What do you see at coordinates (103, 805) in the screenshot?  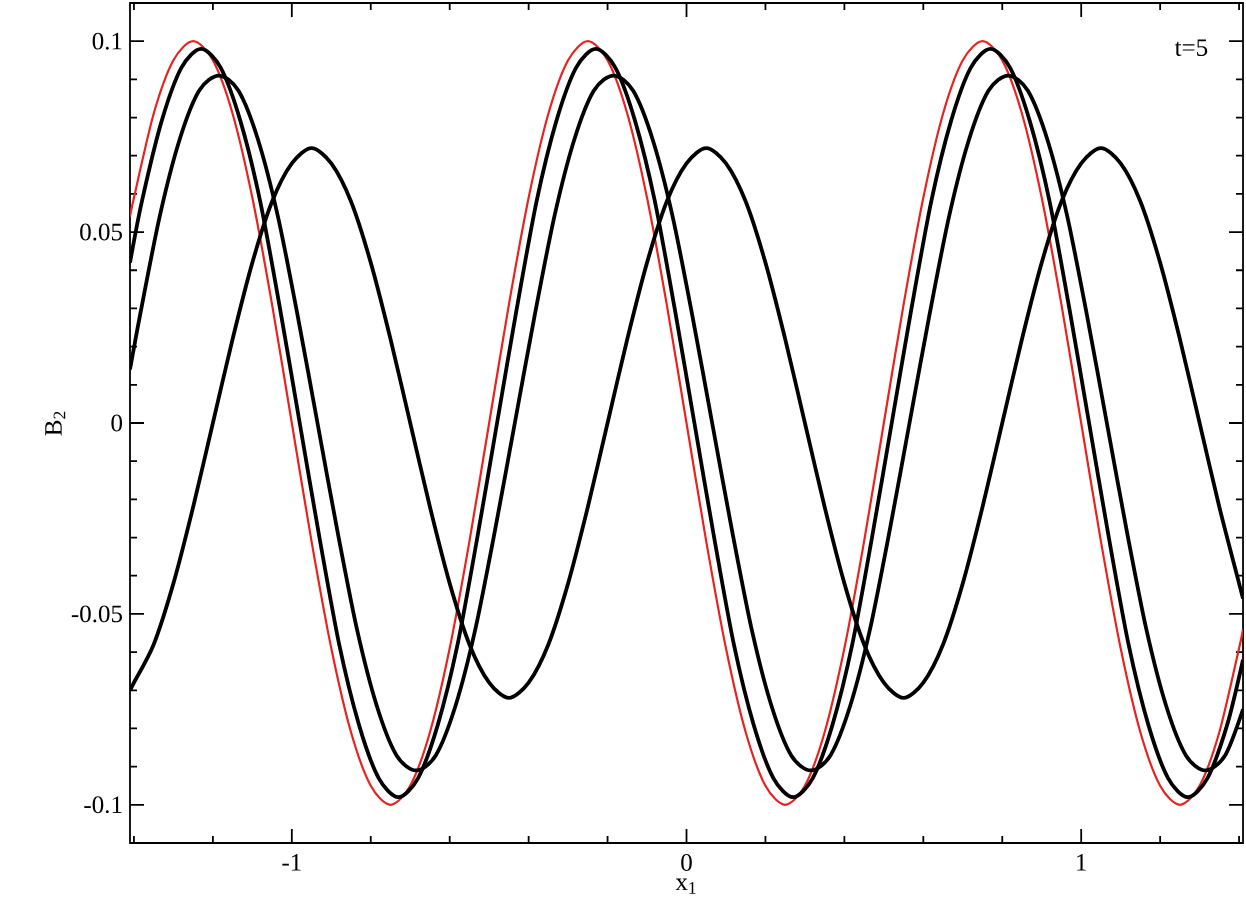 I see `y-tick-label: -0.1` at bounding box center [103, 805].